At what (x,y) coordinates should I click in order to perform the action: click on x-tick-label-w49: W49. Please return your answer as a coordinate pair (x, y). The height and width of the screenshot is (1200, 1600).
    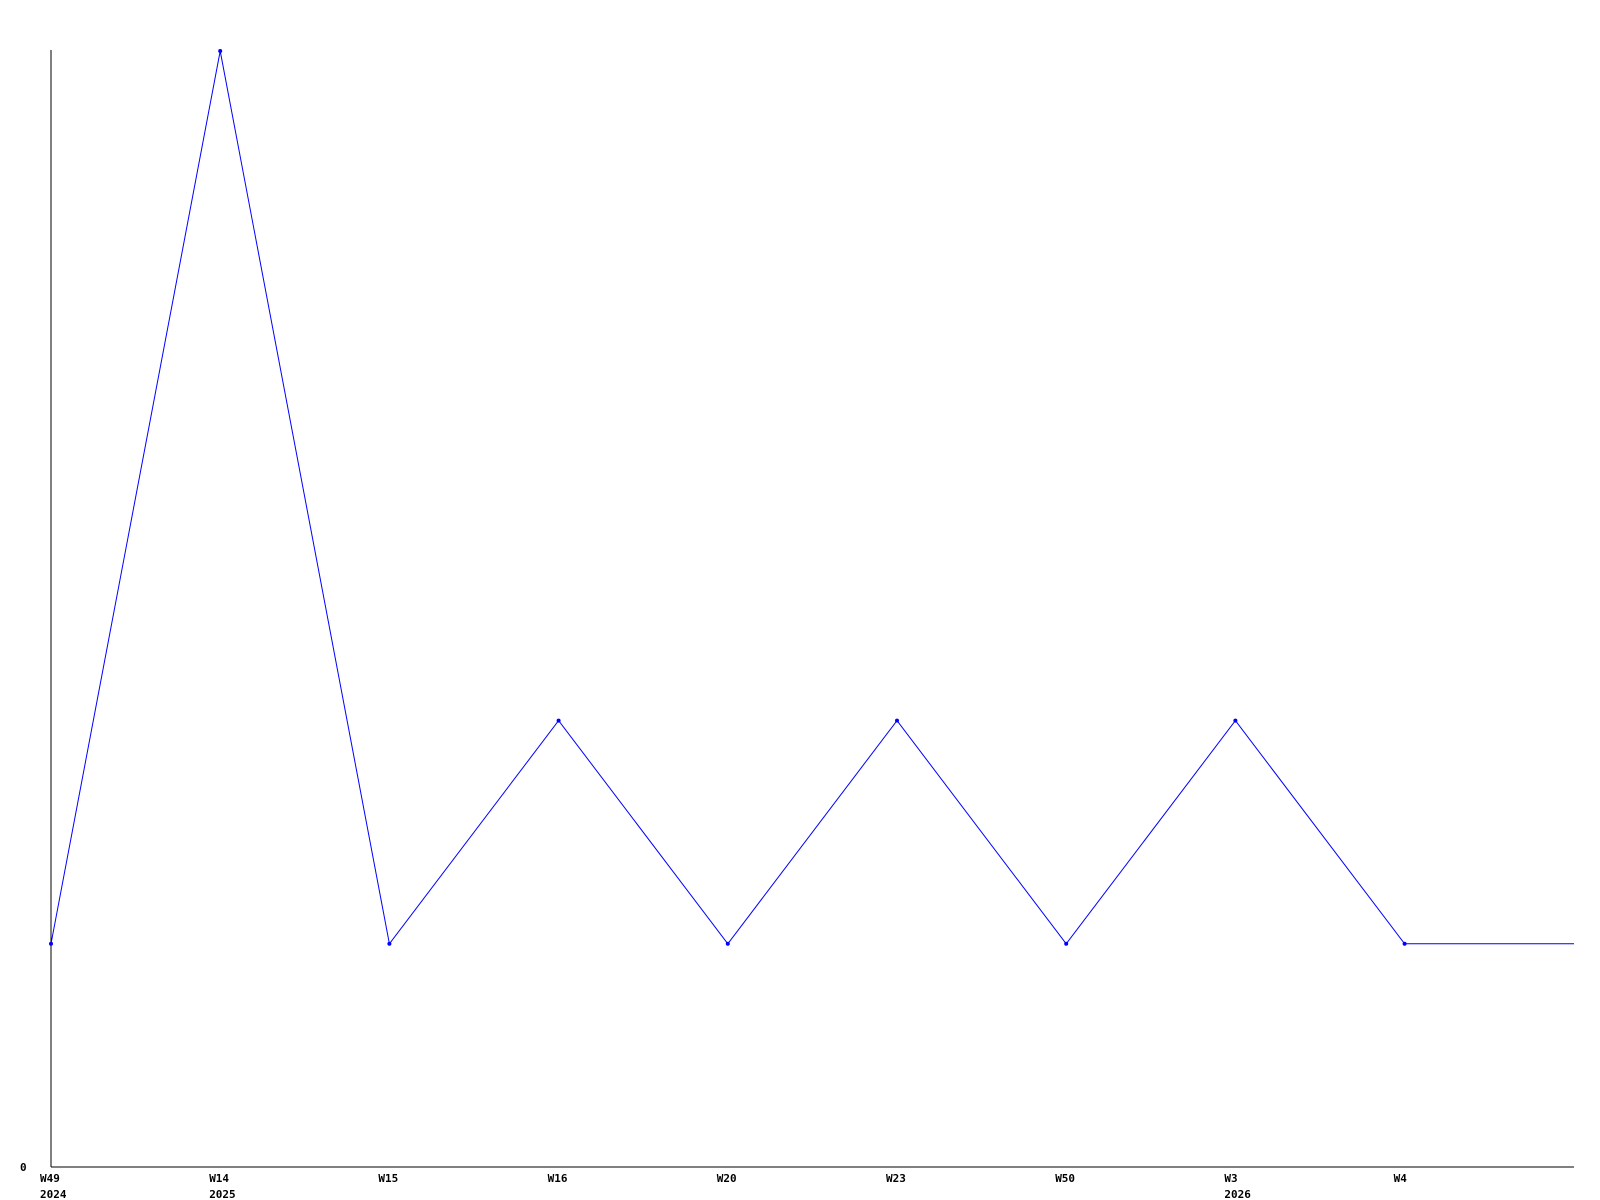
    Looking at the image, I should click on (50, 1178).